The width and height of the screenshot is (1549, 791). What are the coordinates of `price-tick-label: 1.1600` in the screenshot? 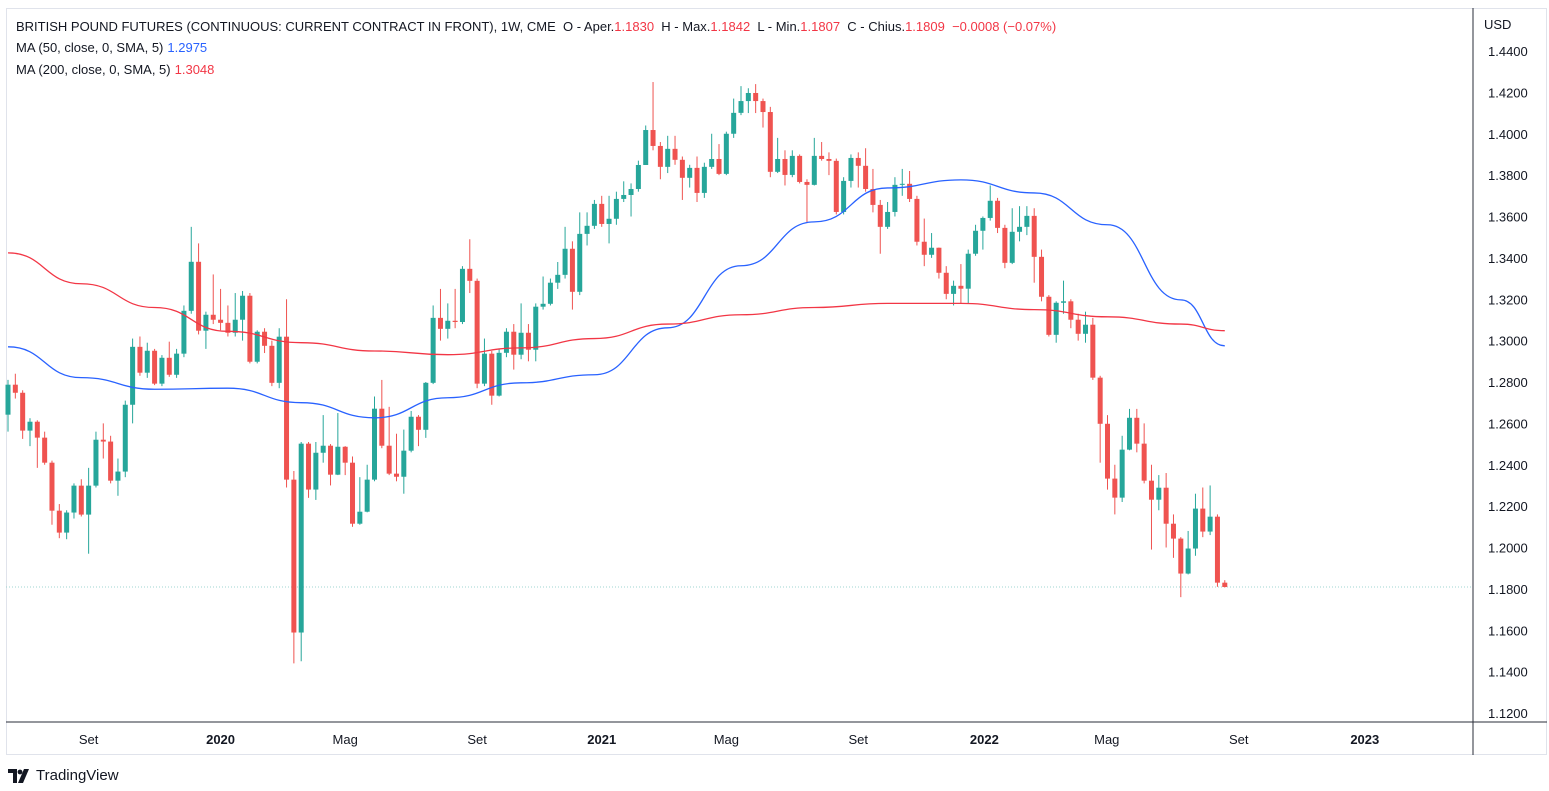 It's located at (1508, 630).